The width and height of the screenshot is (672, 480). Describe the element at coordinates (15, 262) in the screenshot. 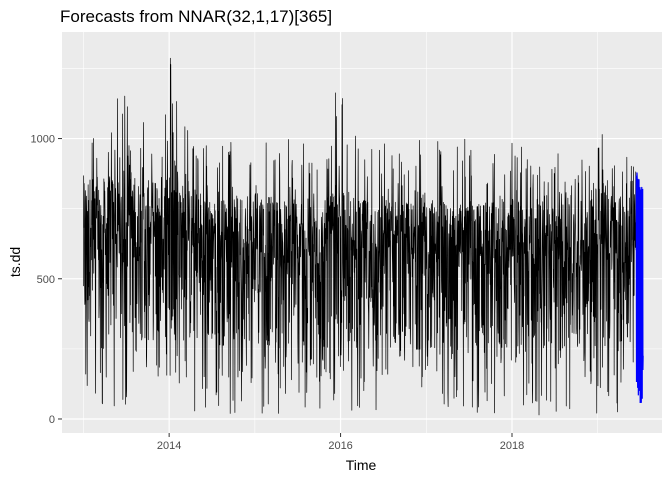

I see `y-axis-title: ts.dd` at that location.